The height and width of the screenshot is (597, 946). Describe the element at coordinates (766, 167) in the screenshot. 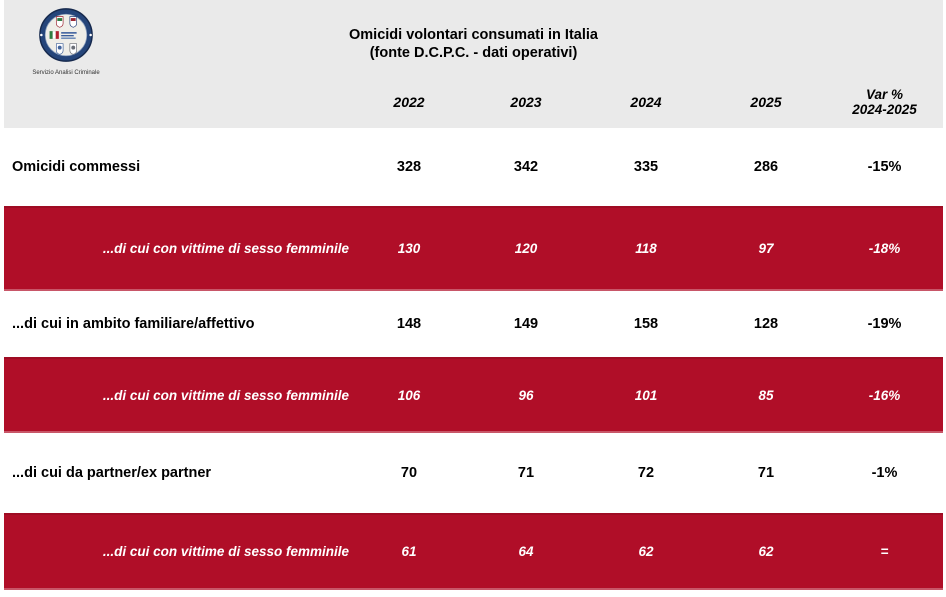

I see `row-value-2025: 286` at that location.